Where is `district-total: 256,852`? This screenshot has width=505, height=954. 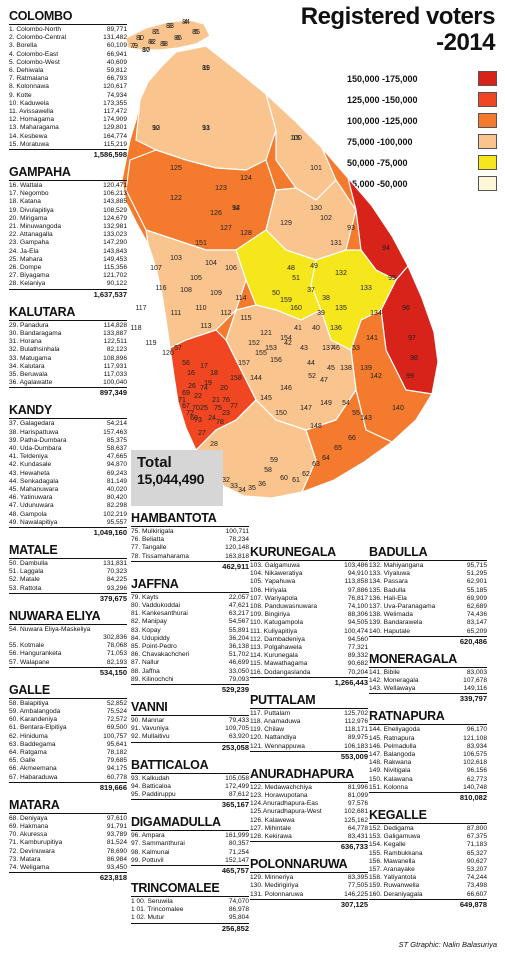 district-total: 256,852 is located at coordinates (190, 928).